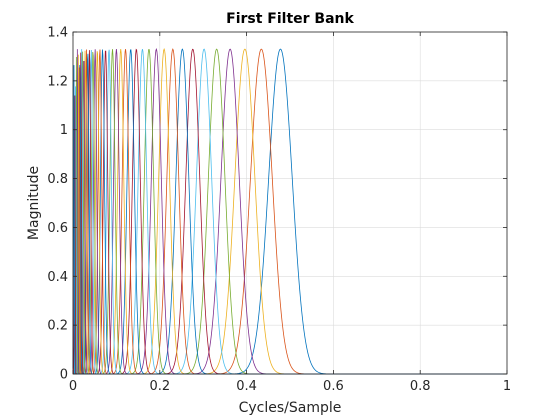  I want to click on y-tick-label: 1.4, so click(57, 33).